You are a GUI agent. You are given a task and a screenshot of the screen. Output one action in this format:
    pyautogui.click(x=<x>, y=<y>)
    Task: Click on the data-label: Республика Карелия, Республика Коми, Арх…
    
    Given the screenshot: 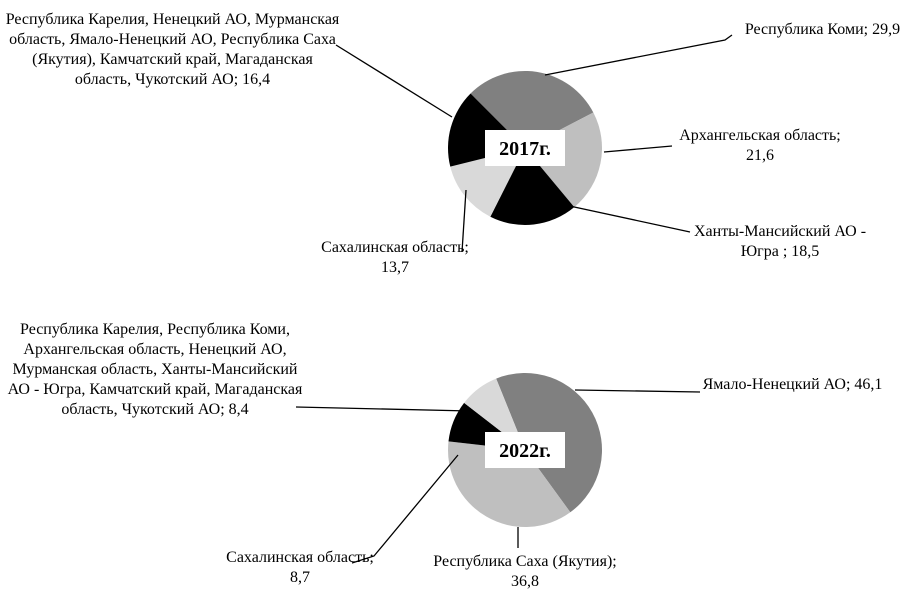 What is the action you would take?
    pyautogui.click(x=155, y=369)
    